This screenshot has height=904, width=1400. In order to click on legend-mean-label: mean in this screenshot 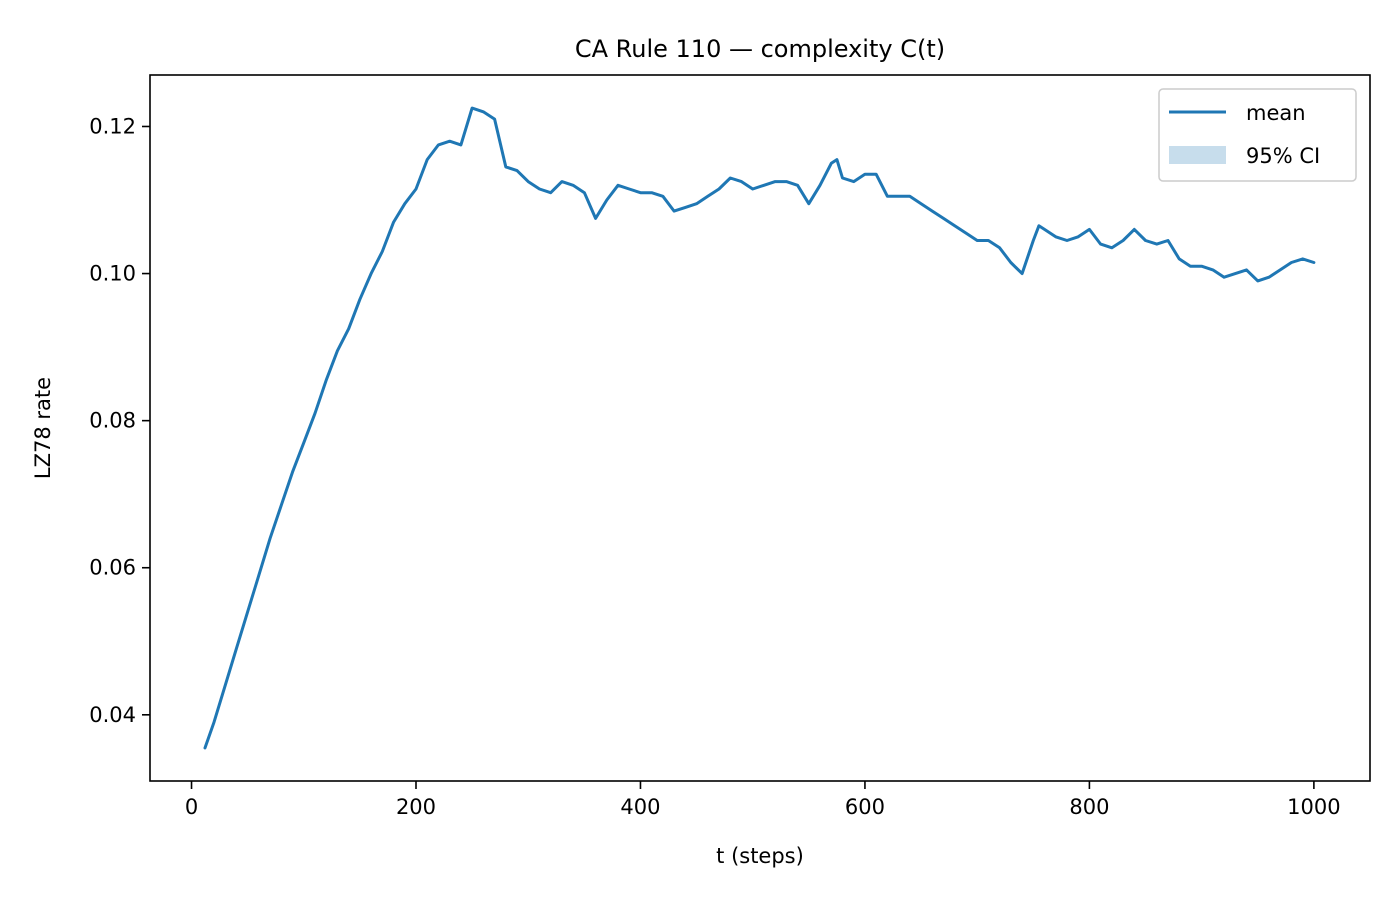, I will do `click(1276, 113)`.